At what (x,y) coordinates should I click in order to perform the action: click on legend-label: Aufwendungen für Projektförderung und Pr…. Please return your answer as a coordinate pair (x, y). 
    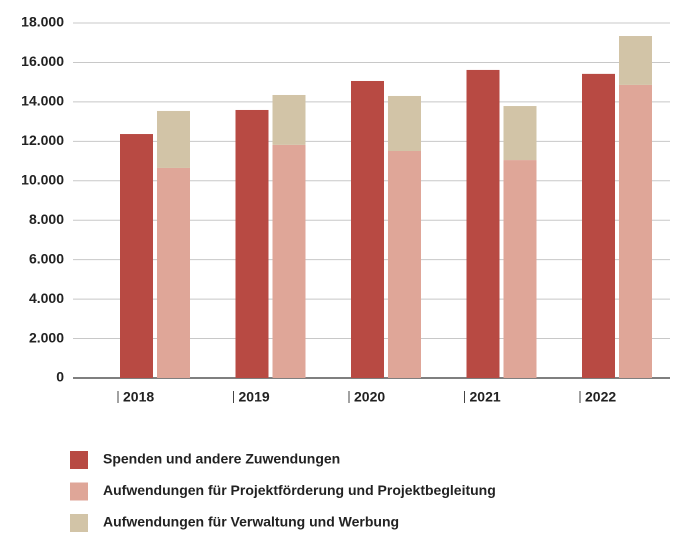
    Looking at the image, I should click on (299, 490).